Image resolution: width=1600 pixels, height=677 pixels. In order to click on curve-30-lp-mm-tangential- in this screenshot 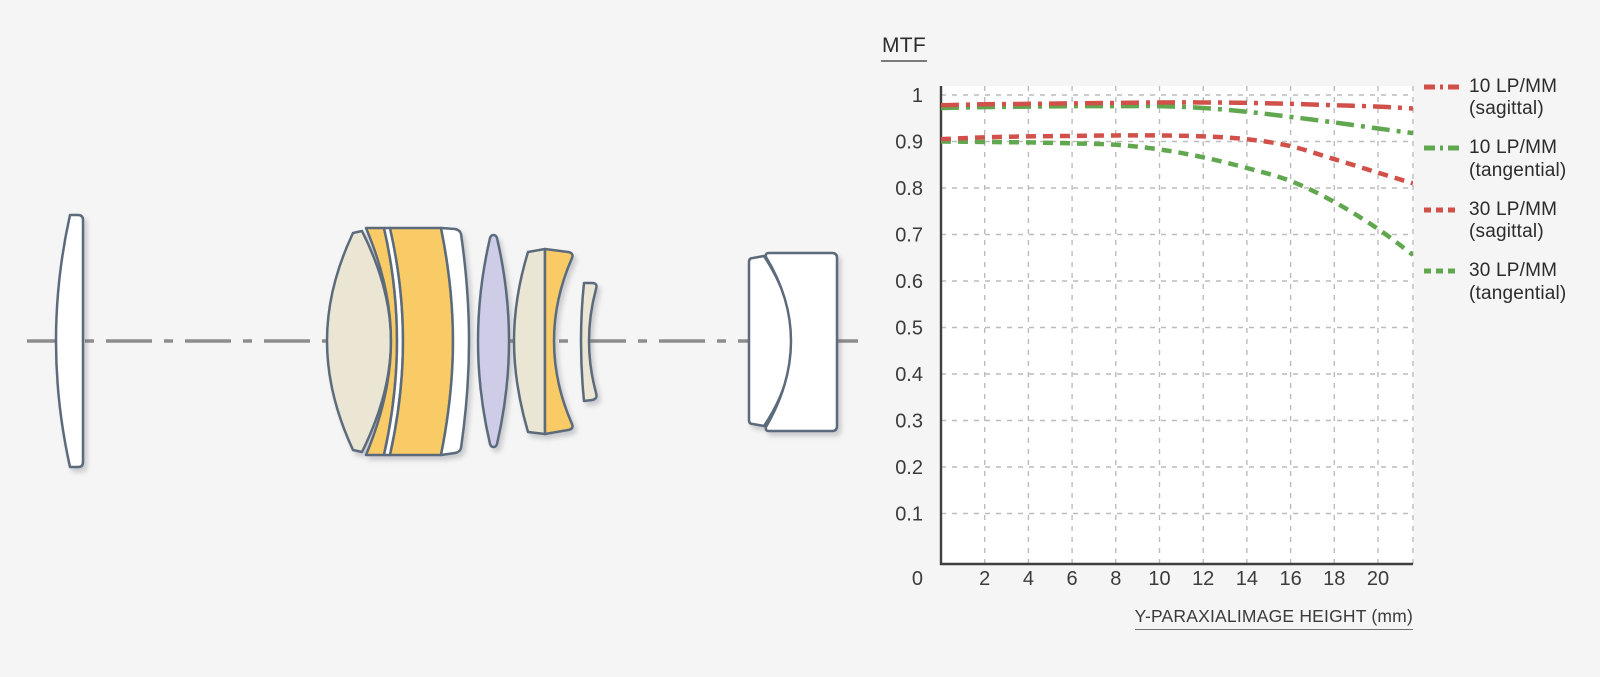, I will do `click(1177, 198)`.